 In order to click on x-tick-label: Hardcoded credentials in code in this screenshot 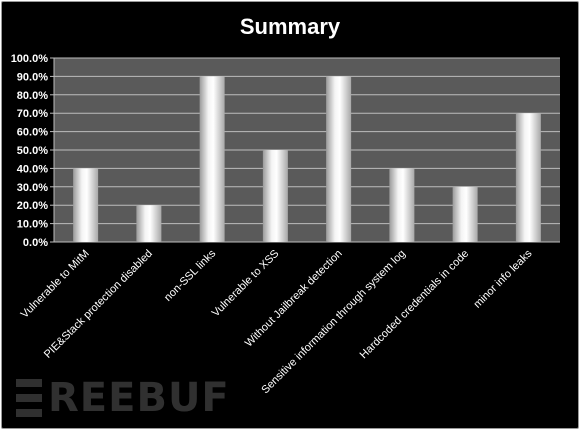, I will do `click(415, 305)`.